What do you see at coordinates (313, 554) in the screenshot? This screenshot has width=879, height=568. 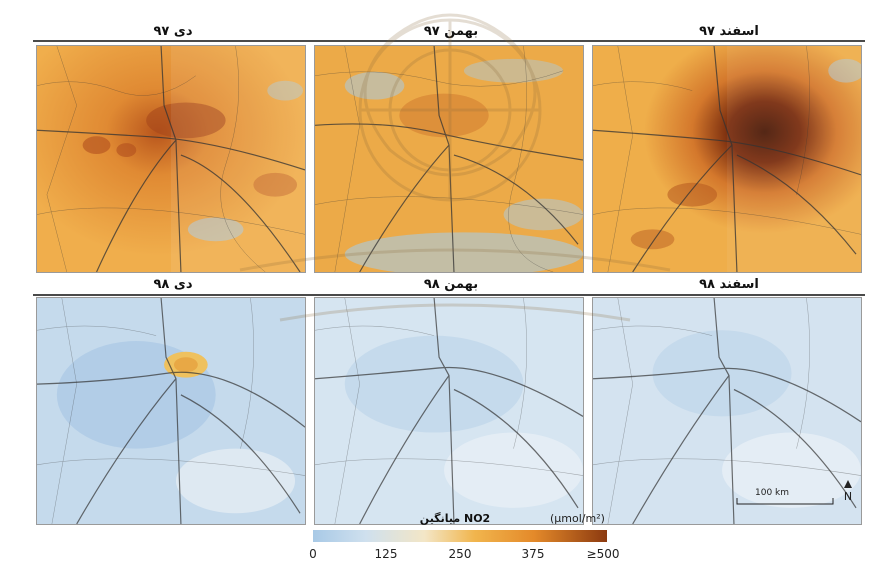 I see `legend-tick-0: 0` at bounding box center [313, 554].